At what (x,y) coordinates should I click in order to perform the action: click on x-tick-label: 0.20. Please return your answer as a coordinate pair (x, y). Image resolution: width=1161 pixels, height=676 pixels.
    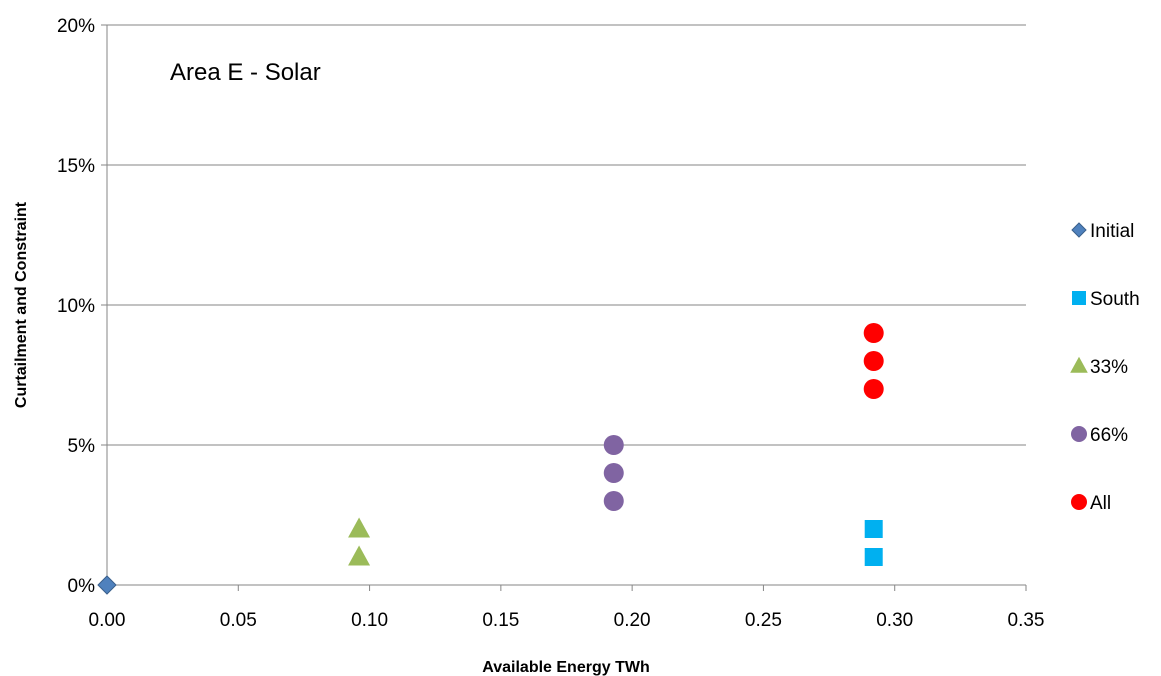
    Looking at the image, I should click on (632, 620).